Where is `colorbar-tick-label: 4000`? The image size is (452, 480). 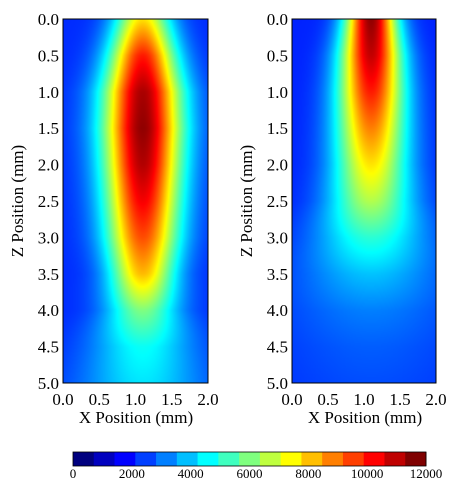
colorbar-tick-label: 4000 is located at coordinates (191, 473).